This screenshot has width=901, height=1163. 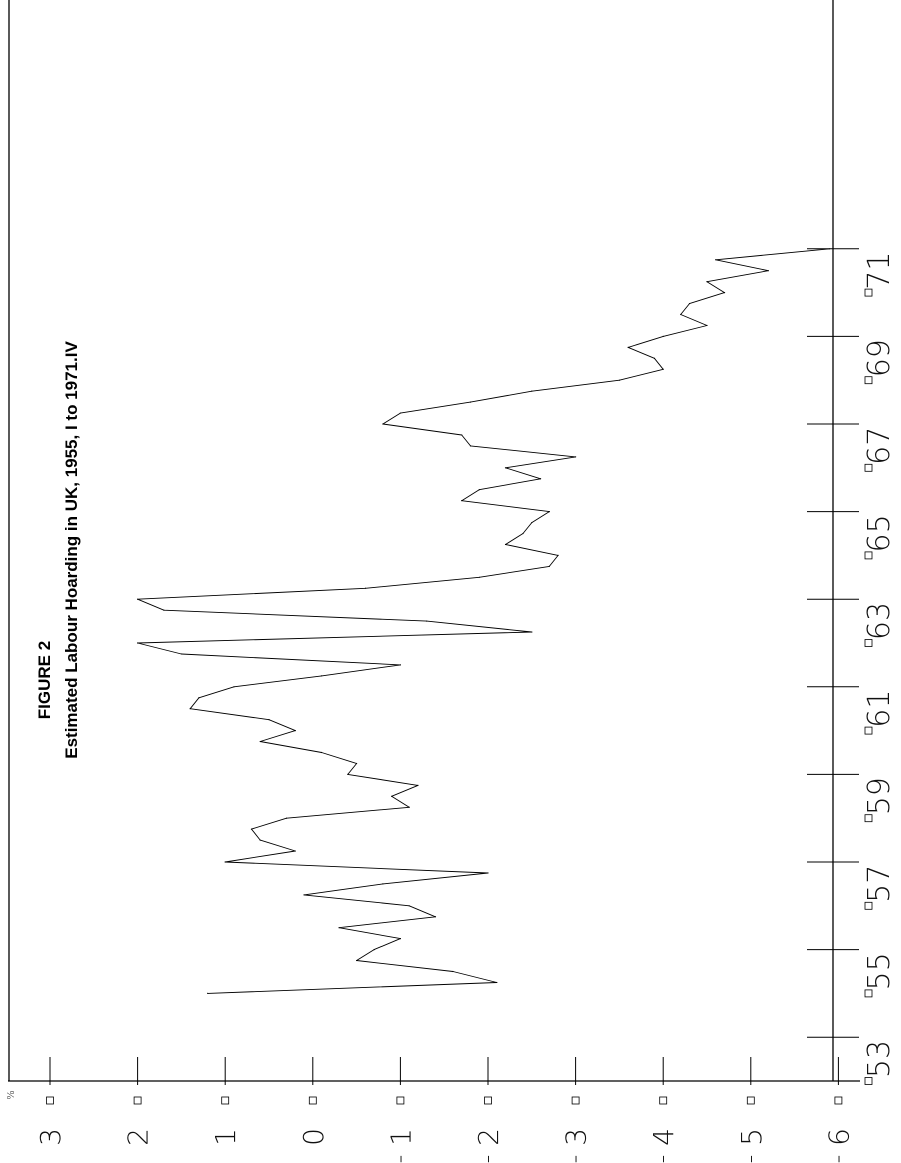 What do you see at coordinates (879, 1059) in the screenshot?
I see `x-tick-label: 53` at bounding box center [879, 1059].